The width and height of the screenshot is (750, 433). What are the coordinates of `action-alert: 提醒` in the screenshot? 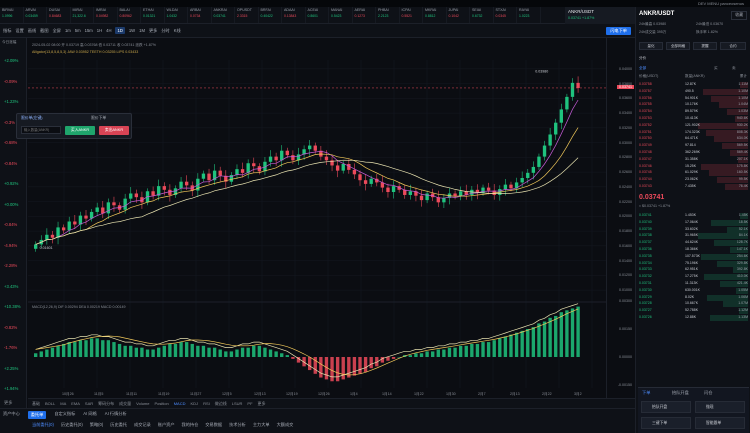 It's located at (705, 46).